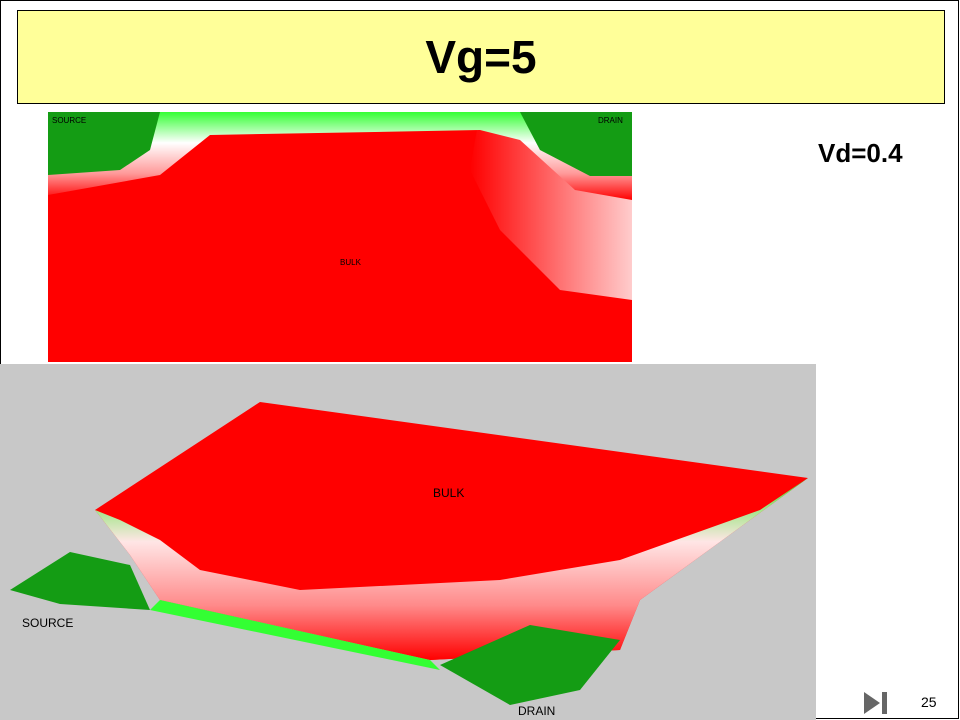 Image resolution: width=960 pixels, height=720 pixels. Describe the element at coordinates (47, 623) in the screenshot. I see `bottom-source-label: SOURCE` at that location.